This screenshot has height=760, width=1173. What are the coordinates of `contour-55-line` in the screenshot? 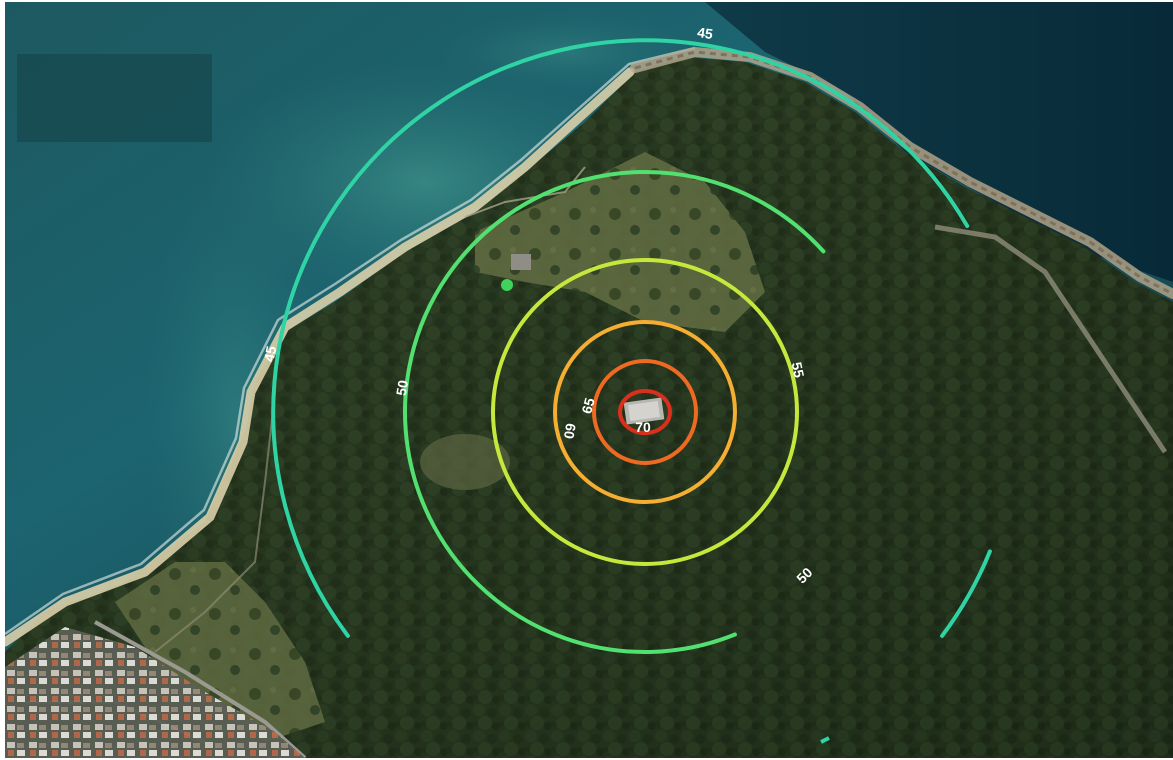 It's located at (645, 412).